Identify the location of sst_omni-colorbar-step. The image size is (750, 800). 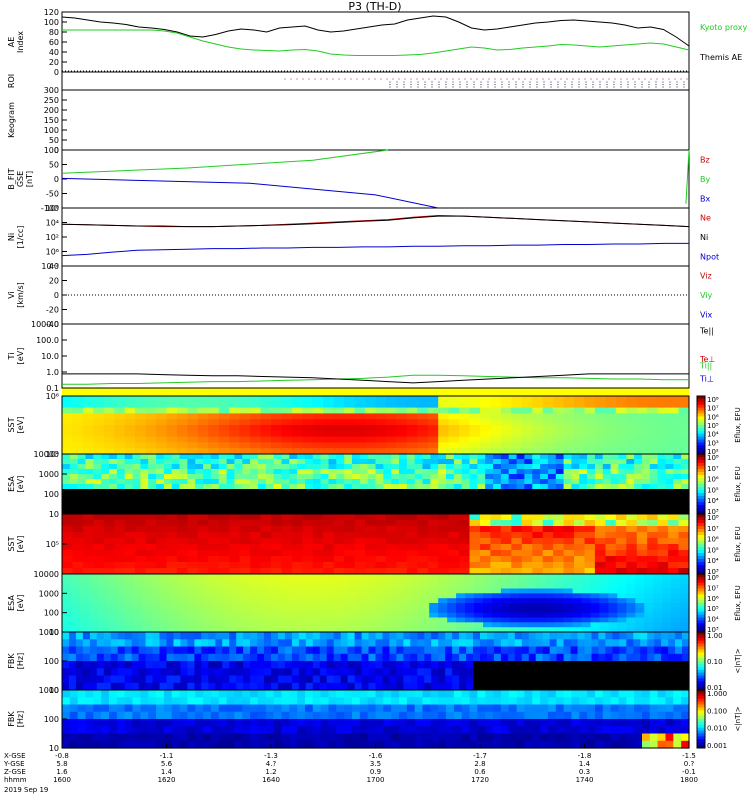
(701, 441).